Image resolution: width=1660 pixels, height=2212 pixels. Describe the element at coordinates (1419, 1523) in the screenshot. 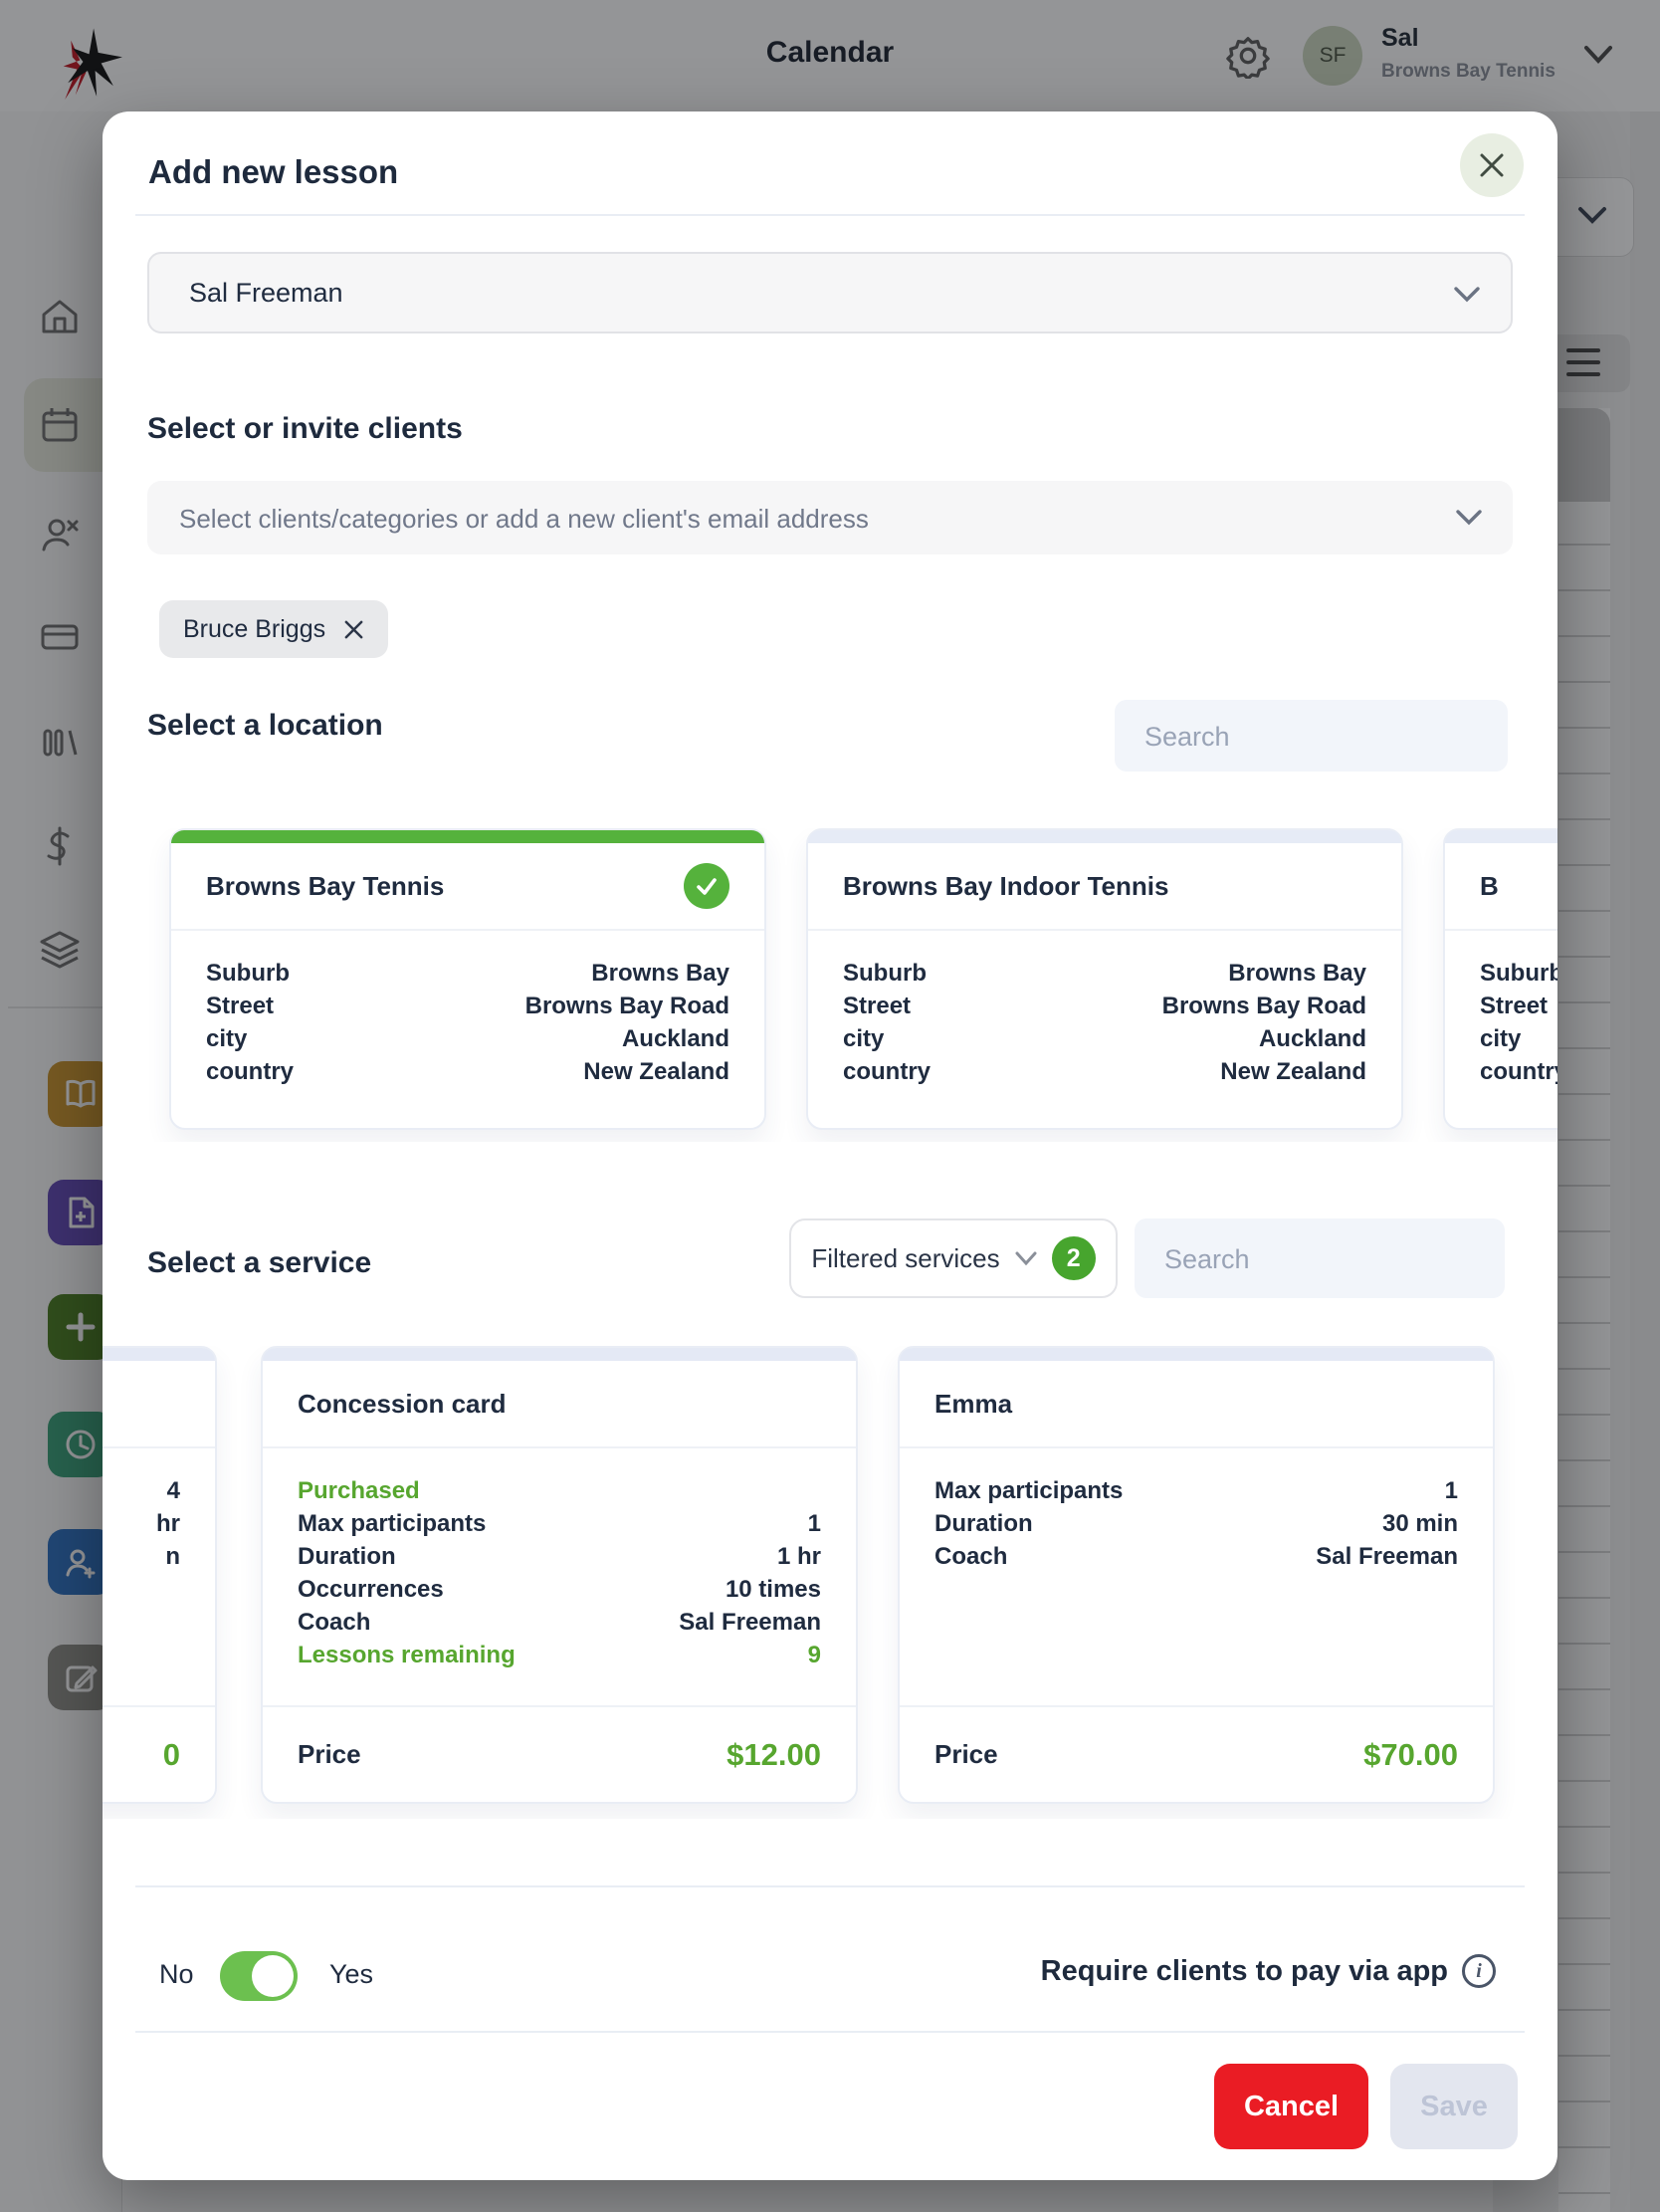

I see `field-value: 30 min` at that location.